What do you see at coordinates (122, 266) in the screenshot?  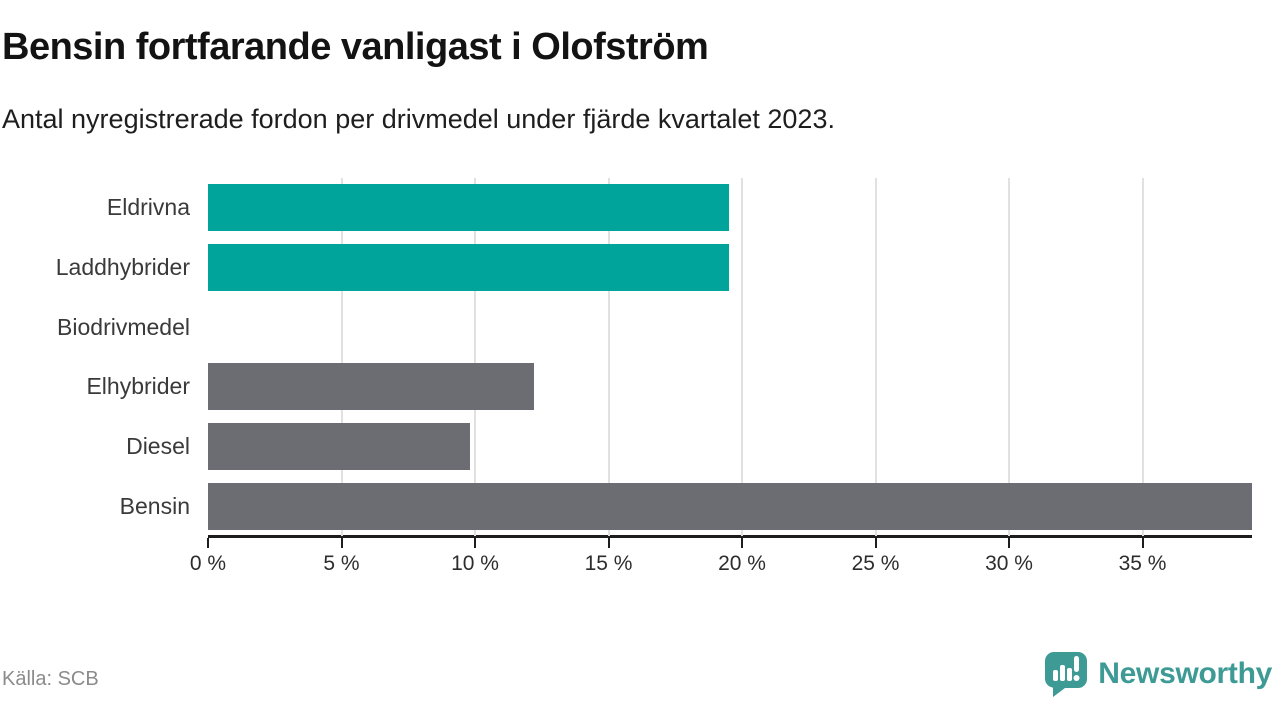 I see `category-label-laddhybrider: Laddhybrider` at bounding box center [122, 266].